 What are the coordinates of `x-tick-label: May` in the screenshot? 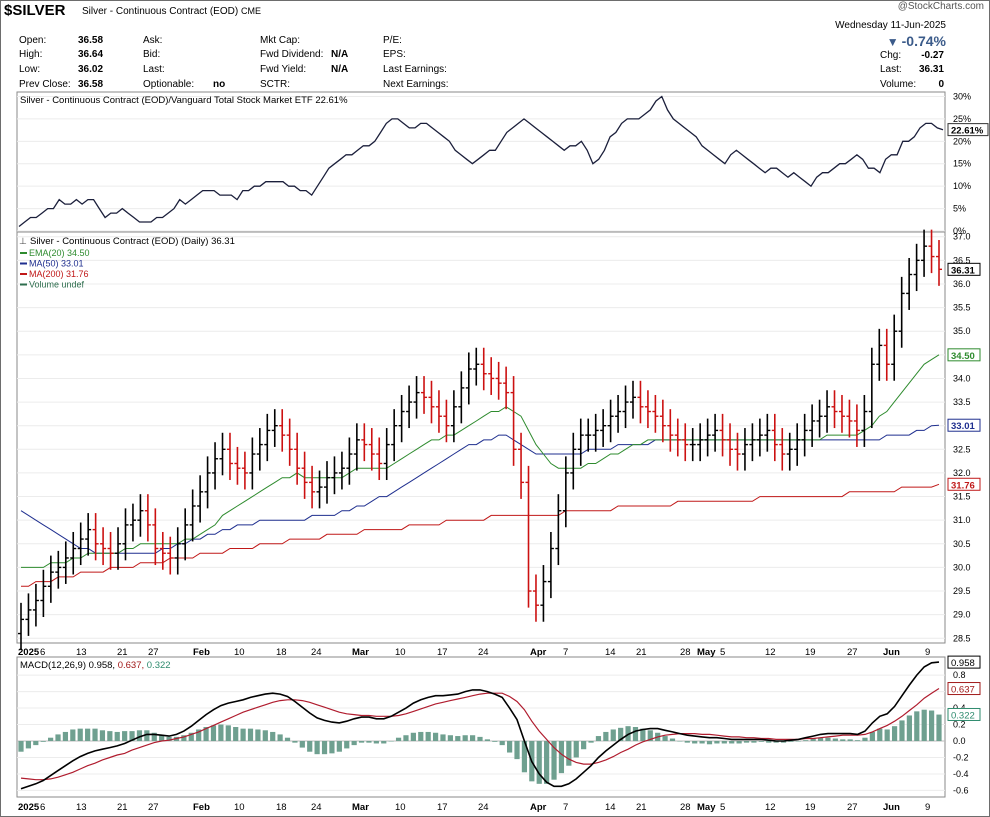 It's located at (706, 807).